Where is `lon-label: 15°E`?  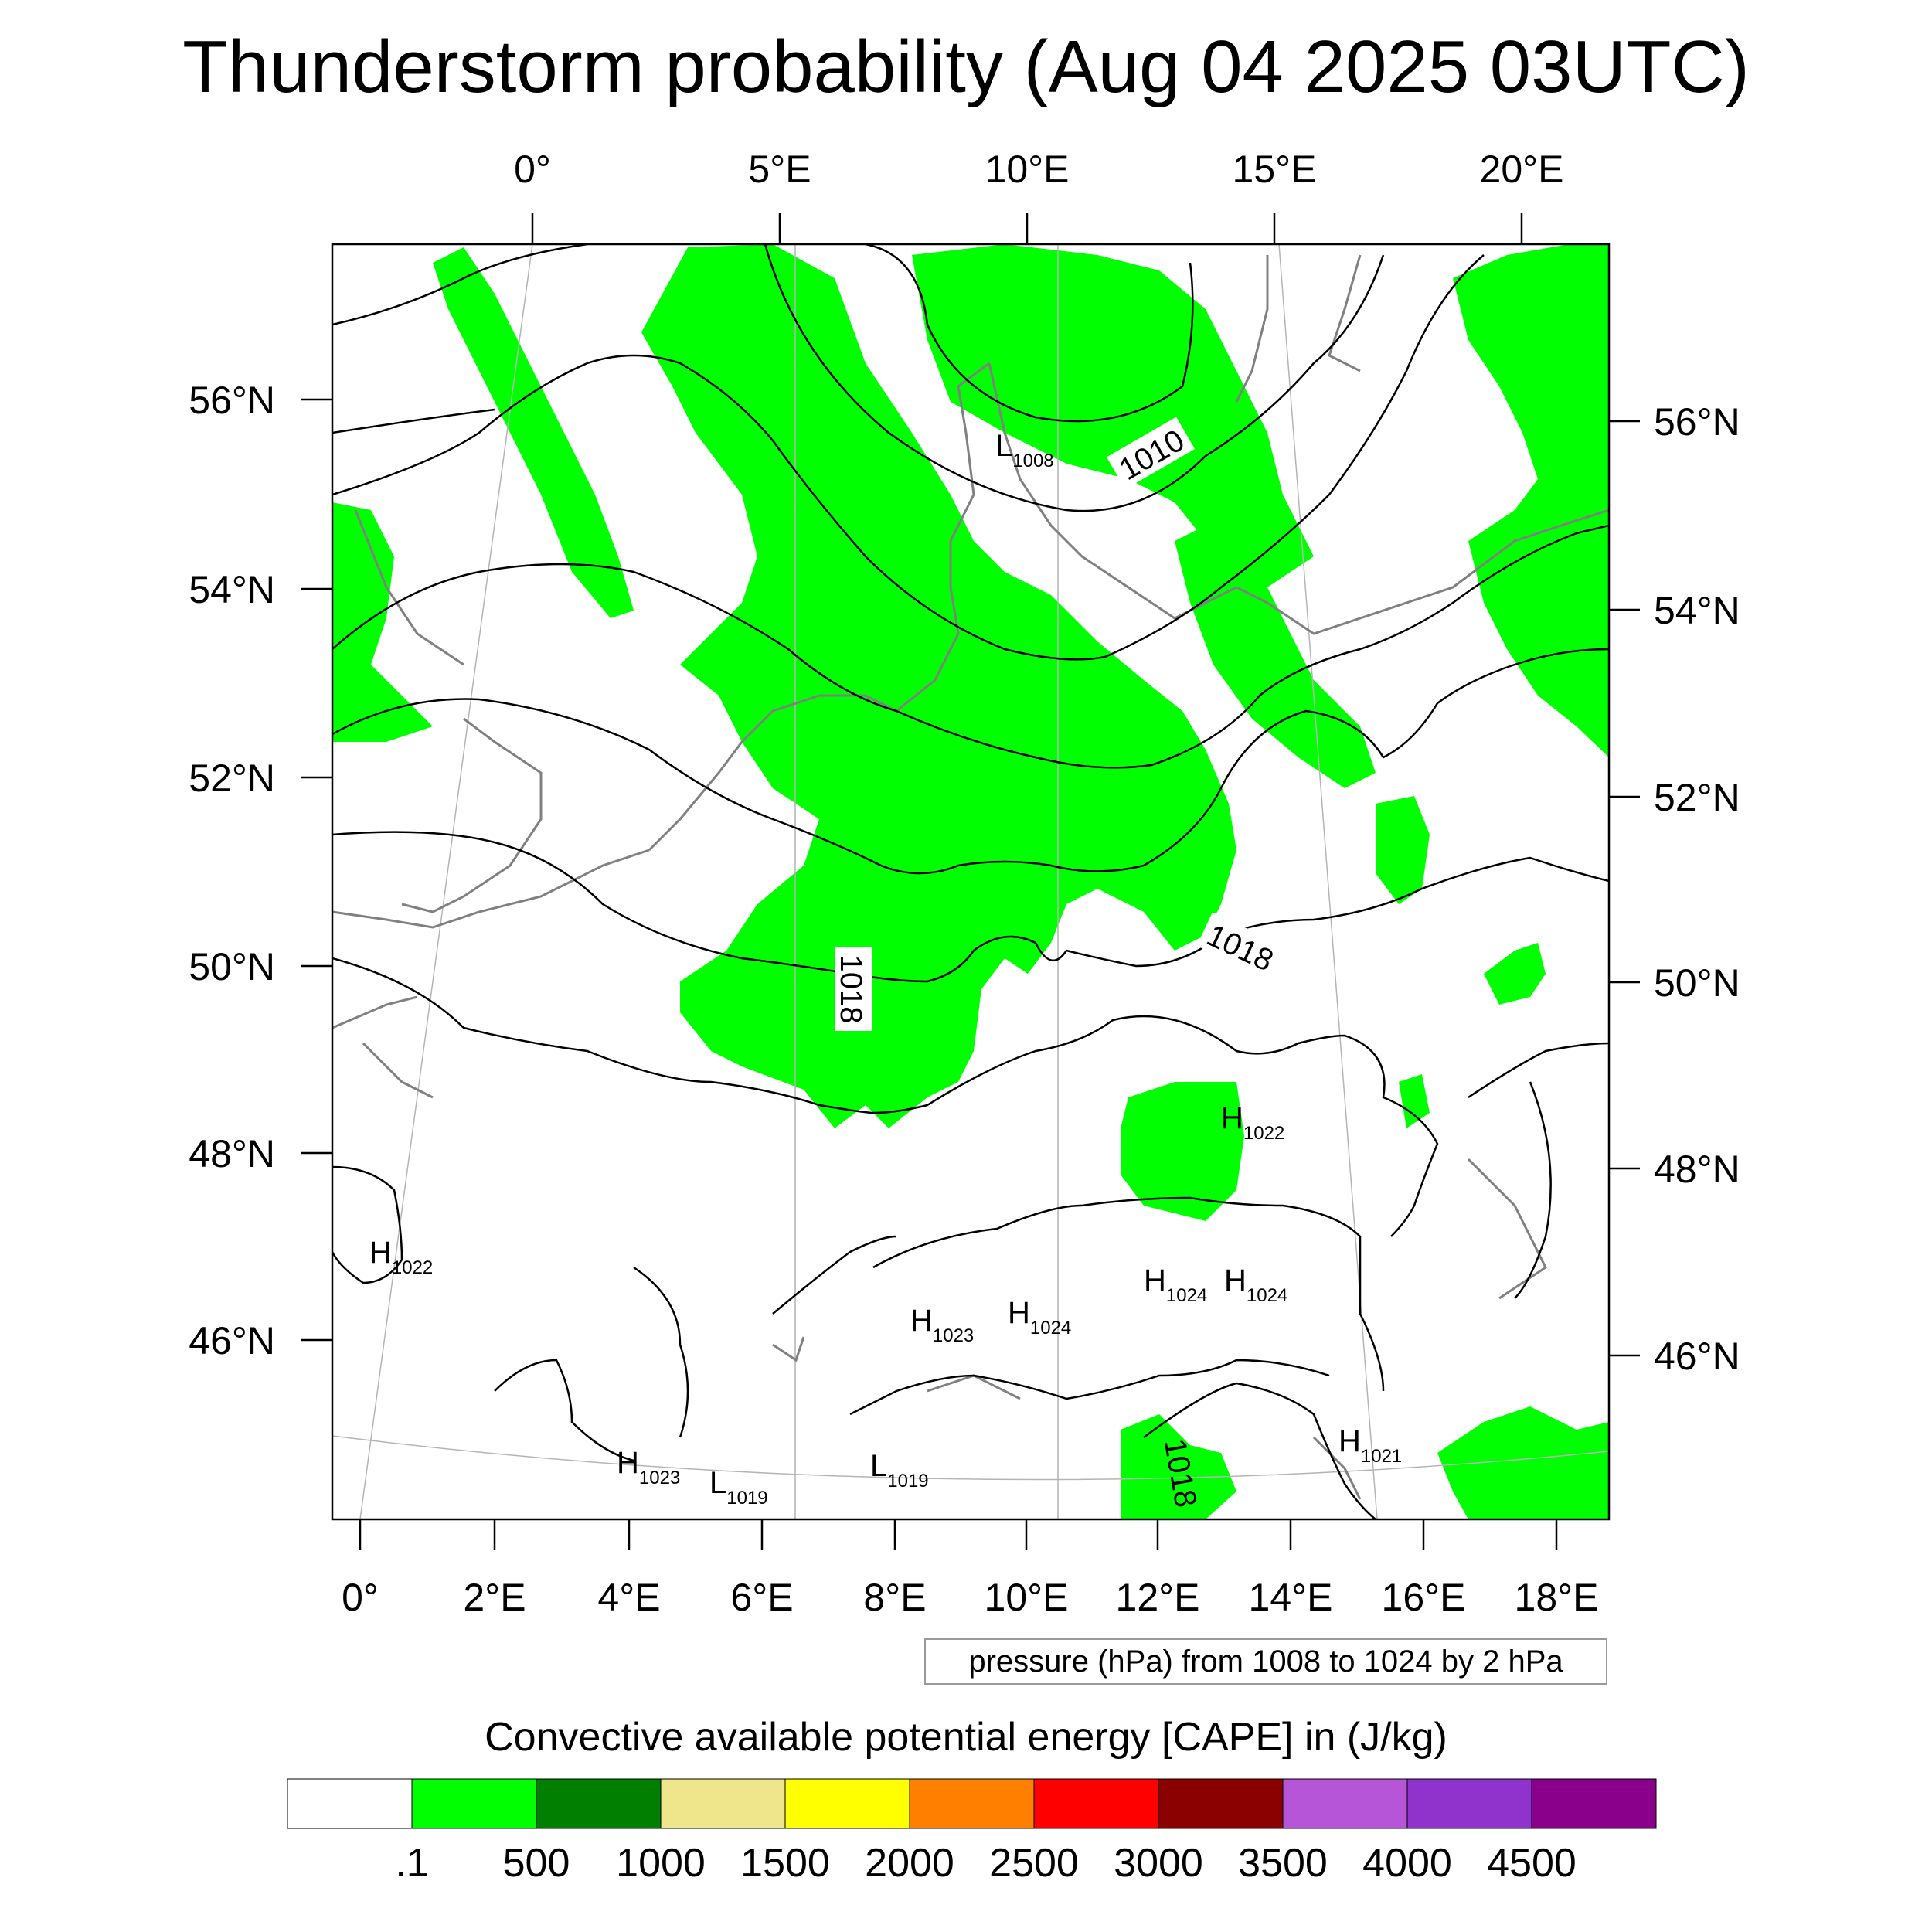 lon-label: 15°E is located at coordinates (1275, 169).